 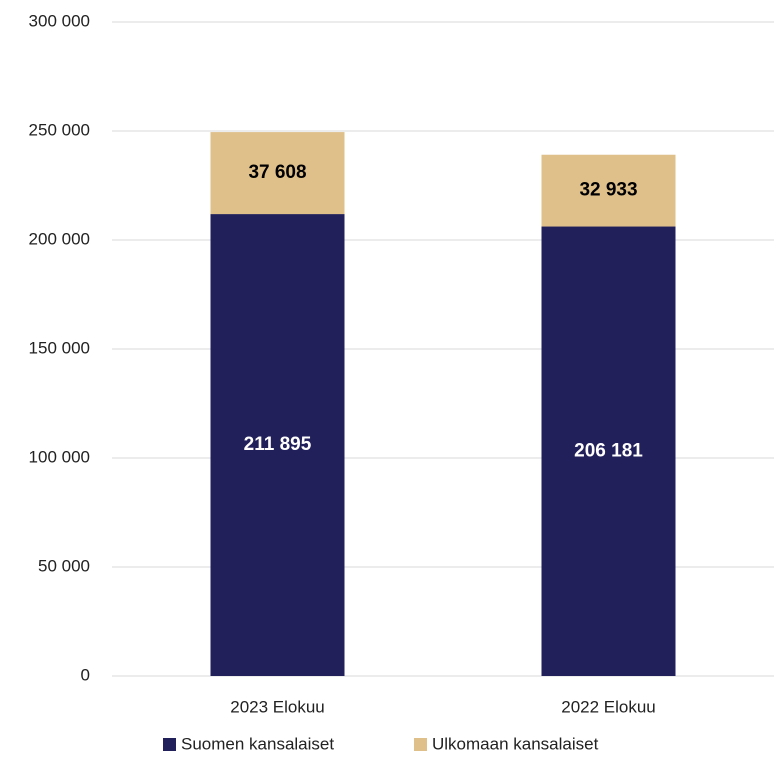 I want to click on value-label: 206 181, so click(x=608, y=450).